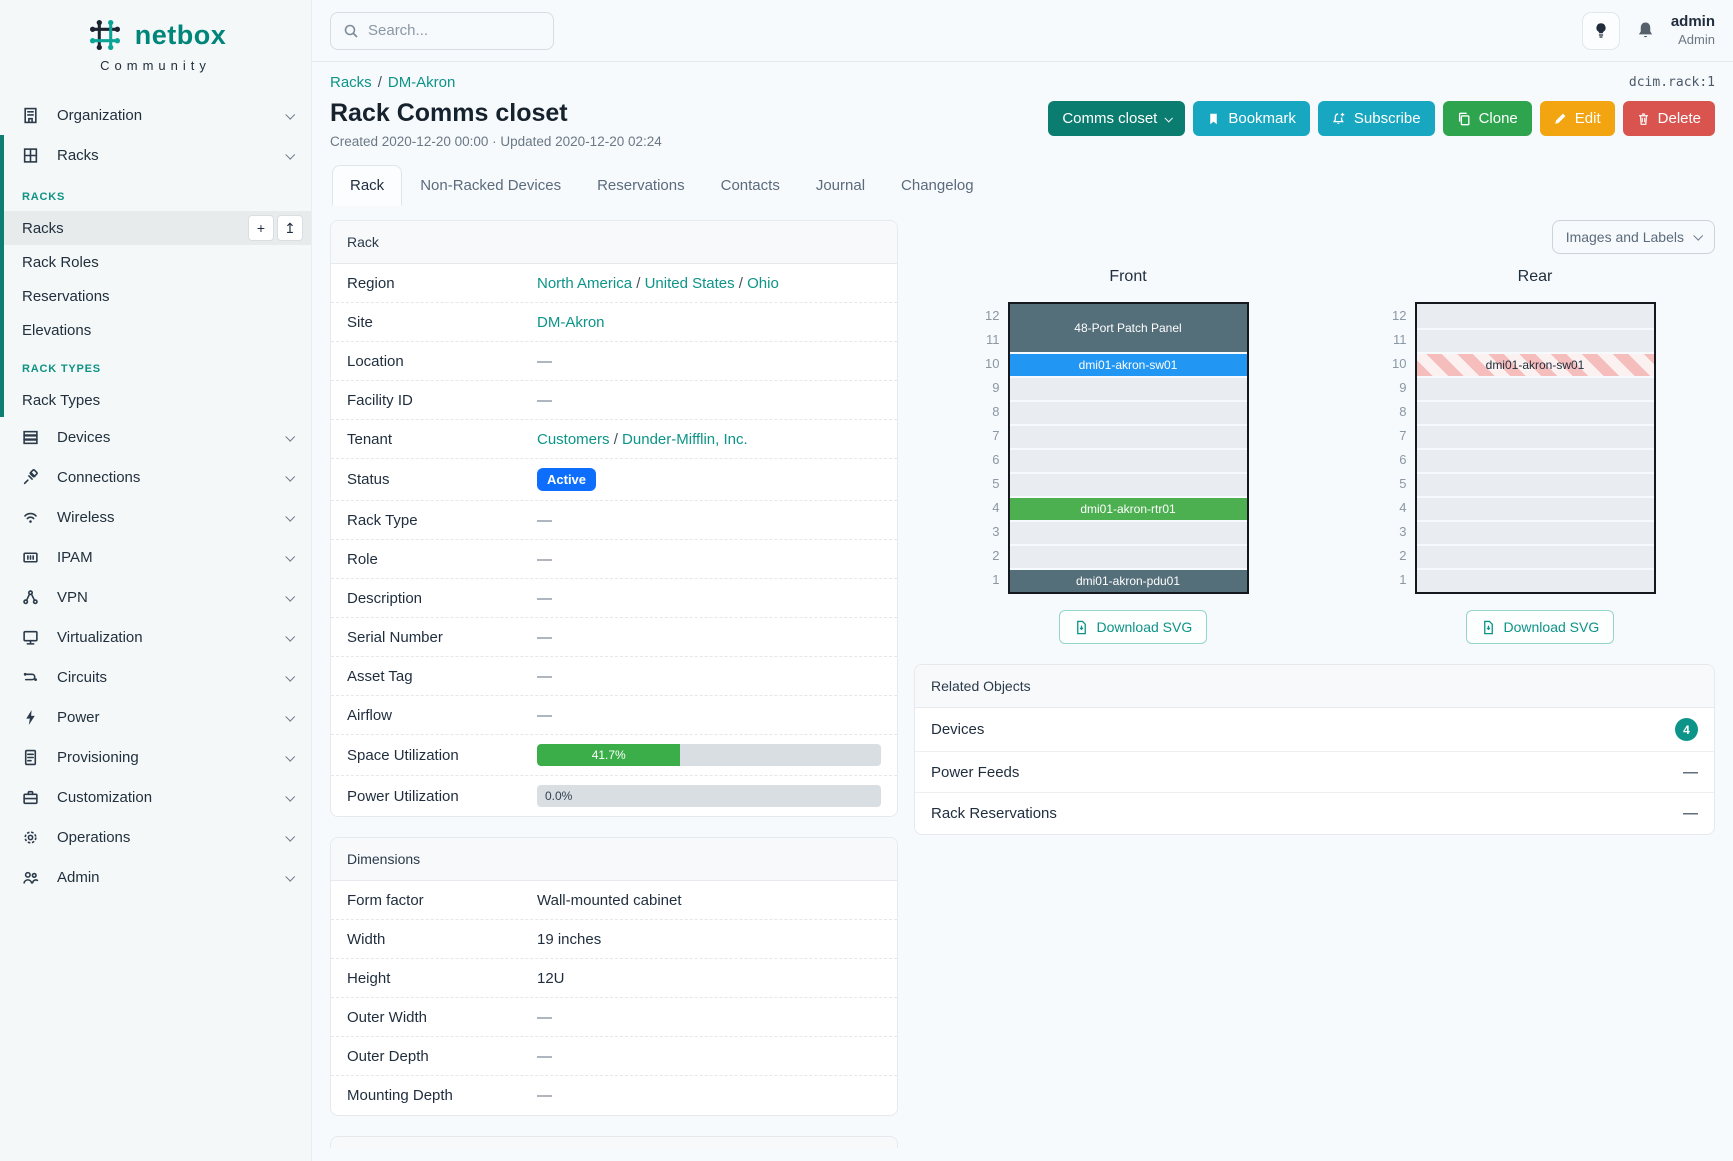  What do you see at coordinates (1645, 30) in the screenshot?
I see `bell-icon` at bounding box center [1645, 30].